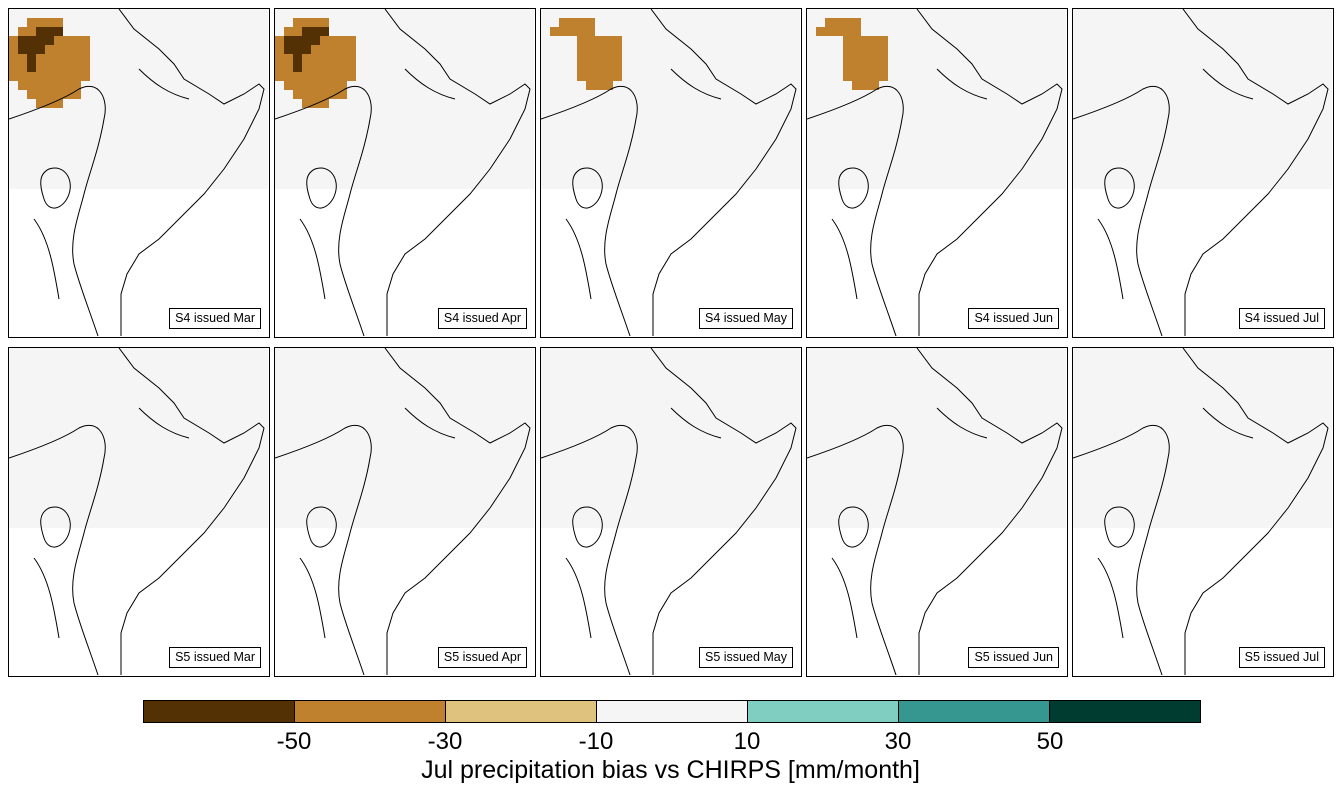 The width and height of the screenshot is (1341, 792). I want to click on coastline, so click(46, 598).